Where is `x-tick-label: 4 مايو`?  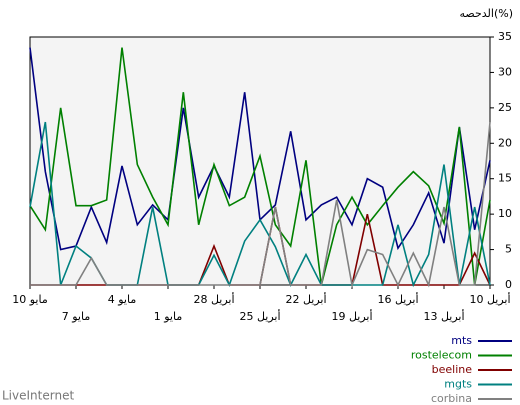
x-tick-label: 4 مايو is located at coordinates (122, 299).